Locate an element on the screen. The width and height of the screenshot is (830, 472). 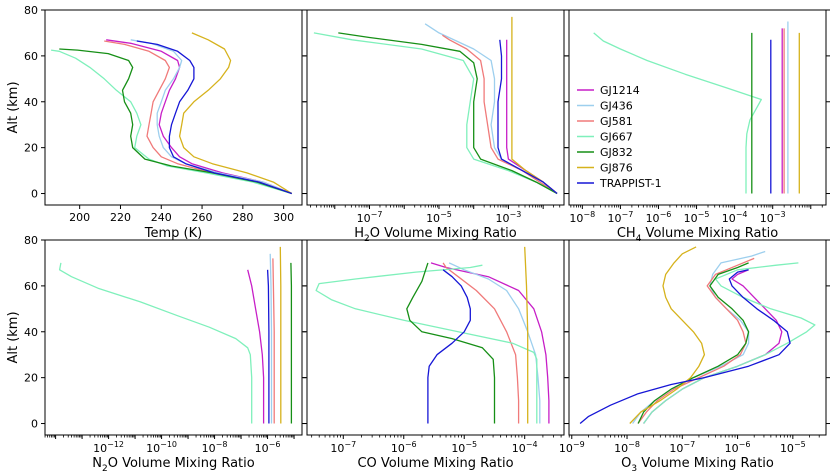
series-ch4-gj667 is located at coordinates (677, 113).